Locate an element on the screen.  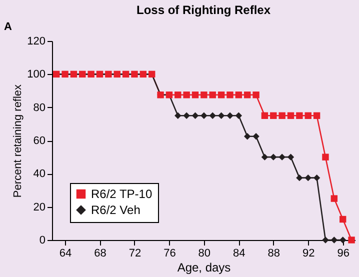
x-tick-label: 80 is located at coordinates (204, 254).